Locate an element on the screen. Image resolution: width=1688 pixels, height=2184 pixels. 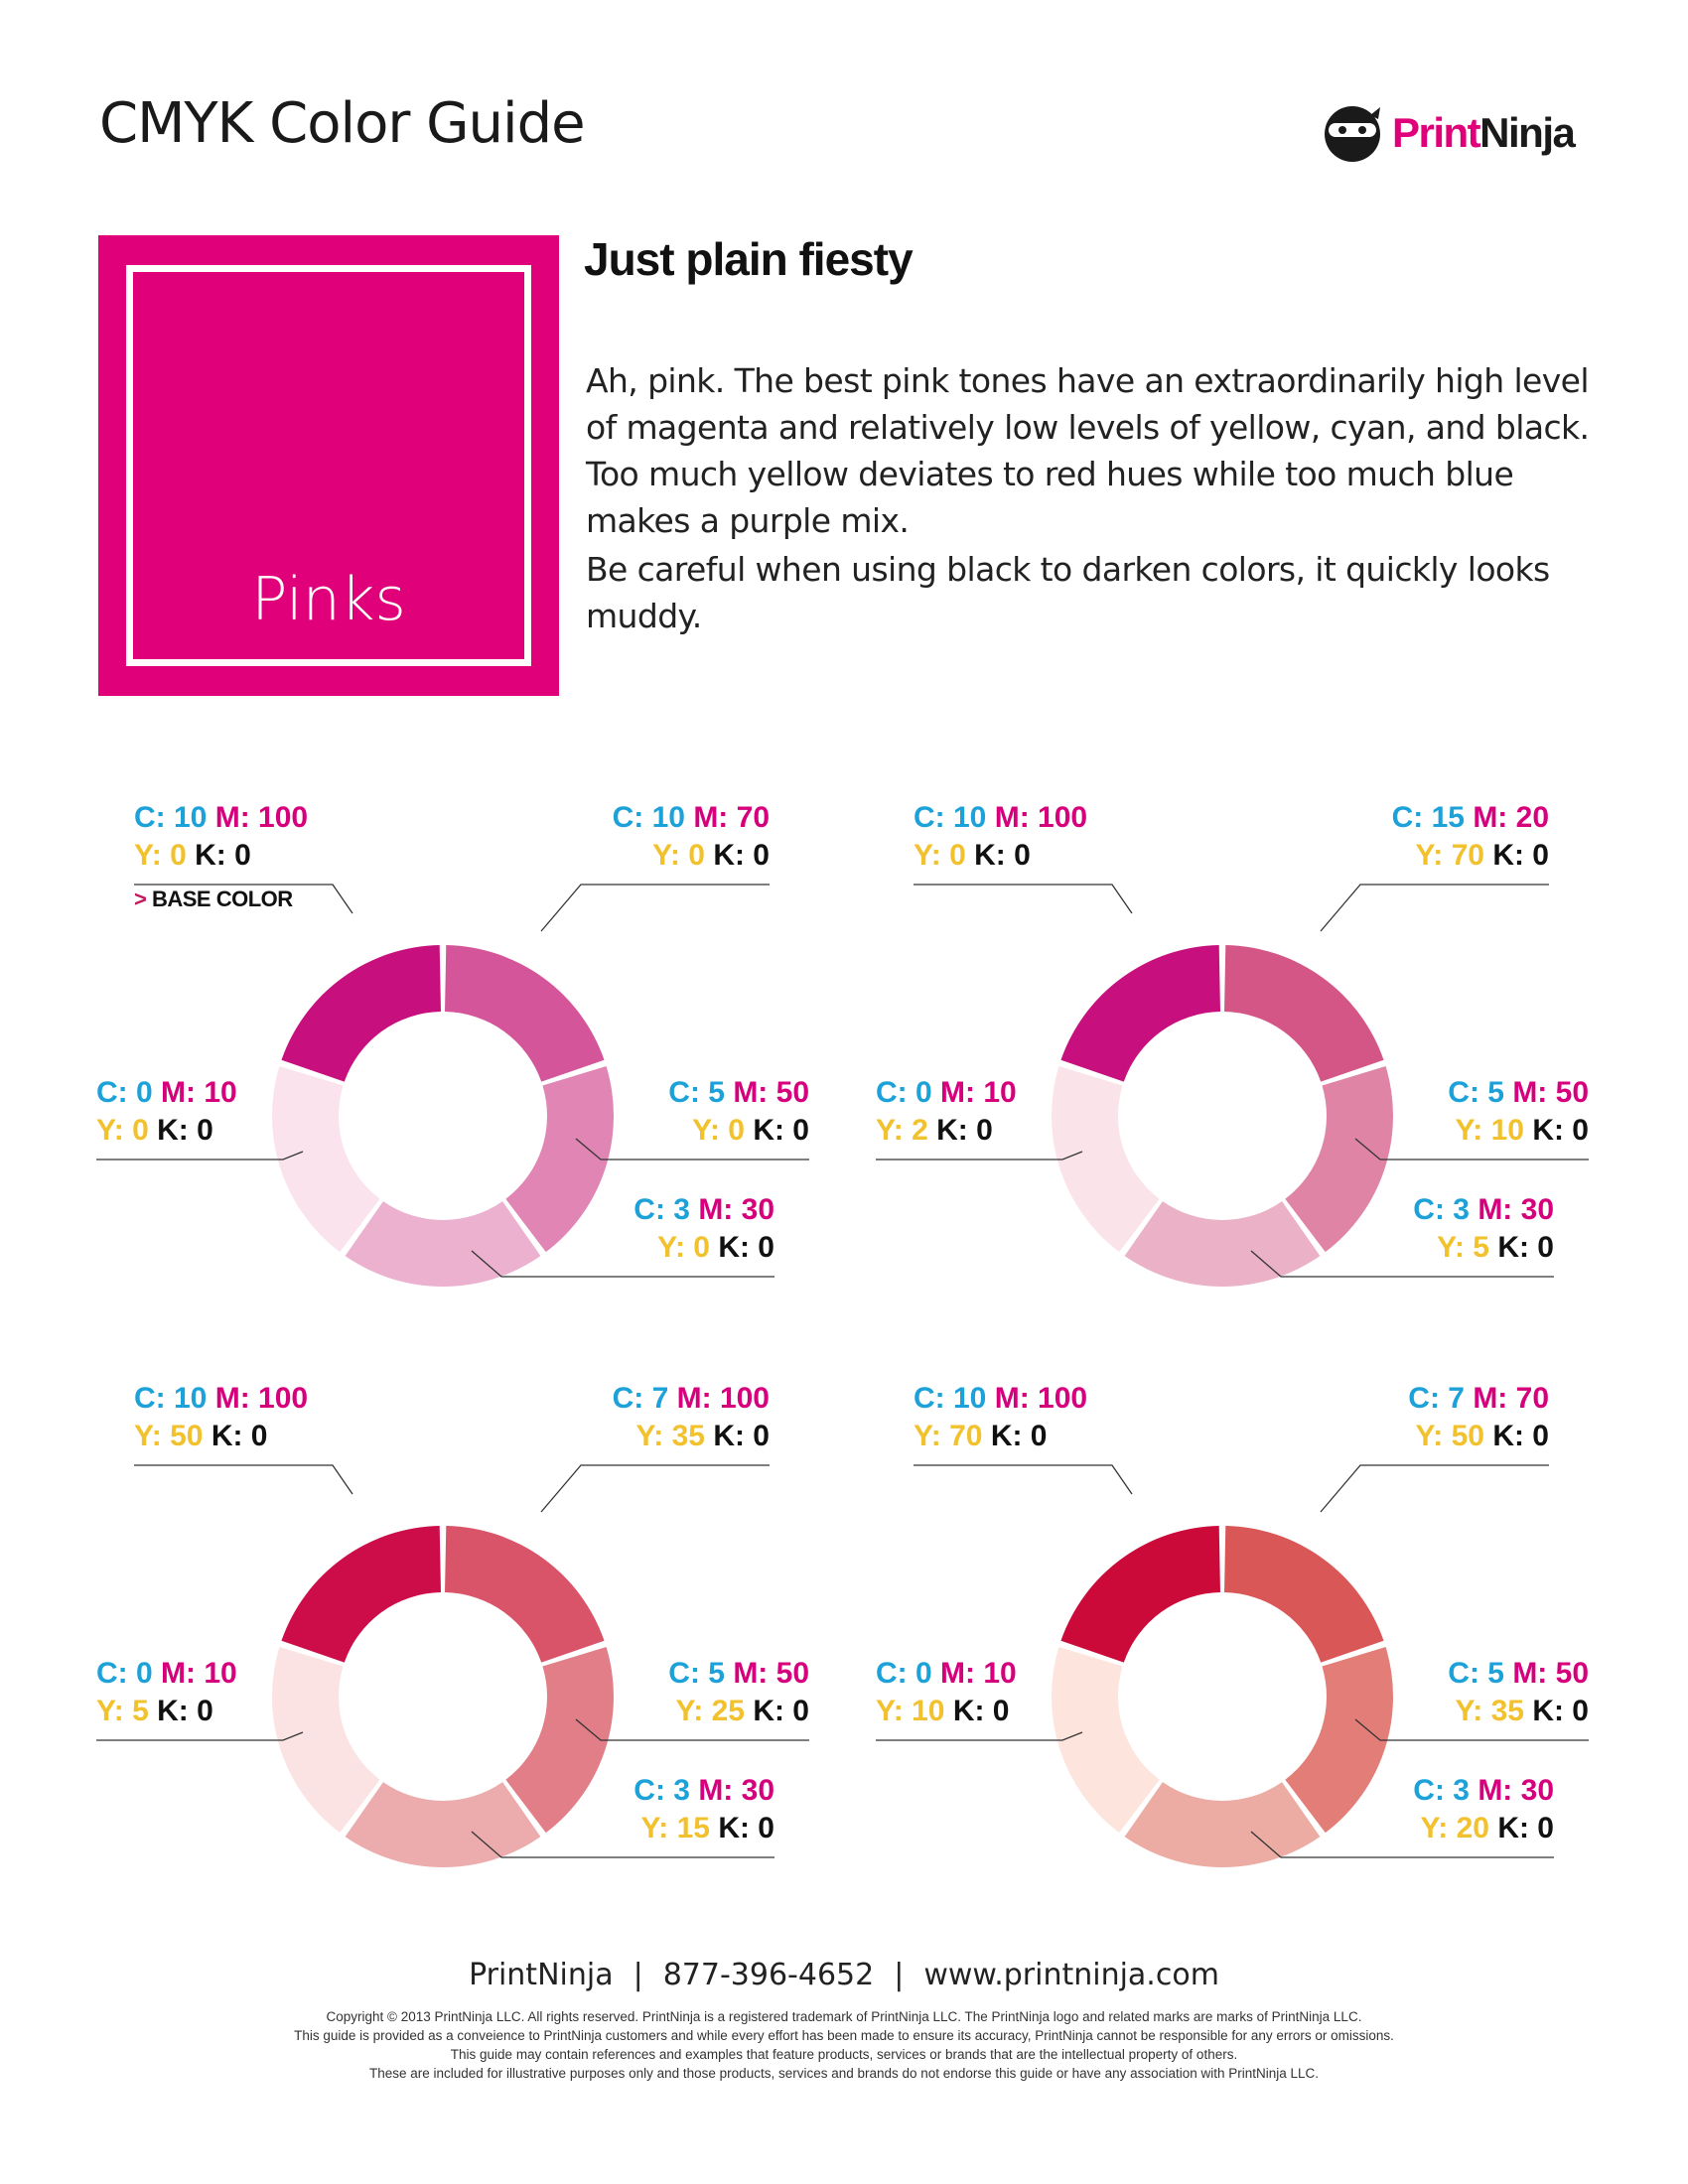
cmyk-label: C: 3 M: 30 Y: 20 K: 0 is located at coordinates (1483, 1809).